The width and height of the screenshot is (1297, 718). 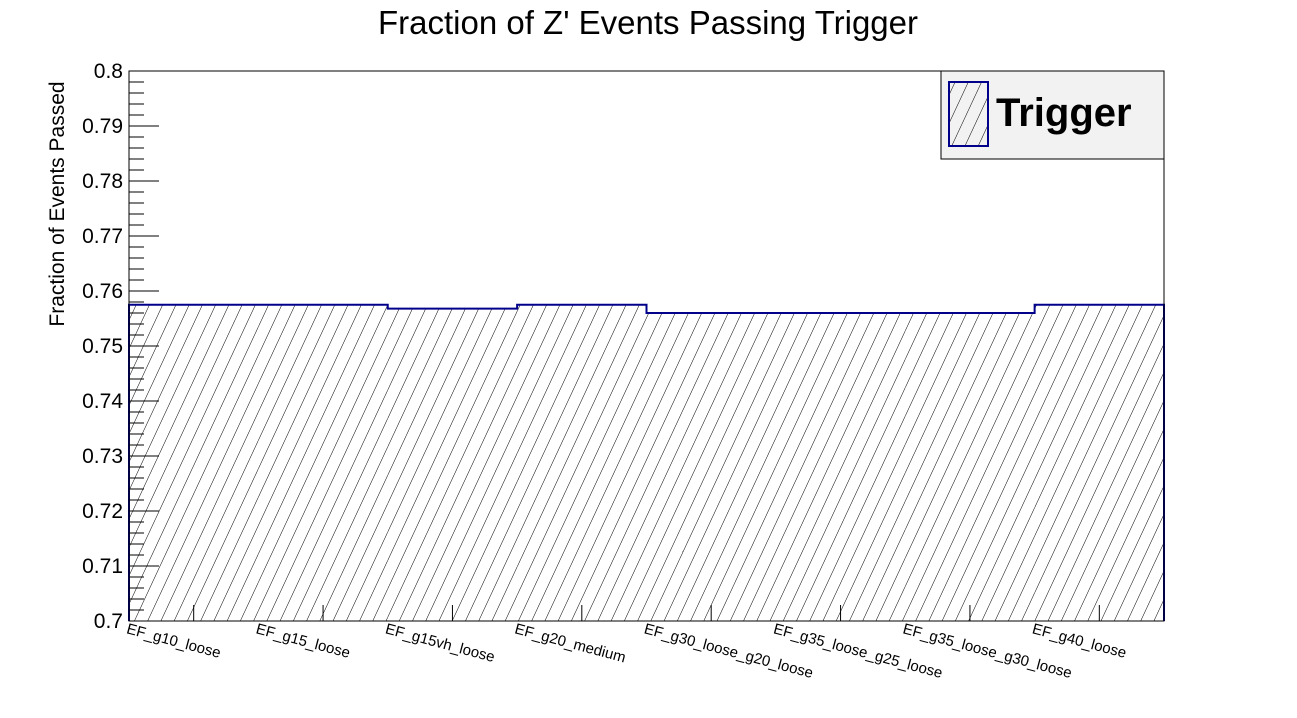 I want to click on y-tick-label: 0.72, so click(x=102, y=511).